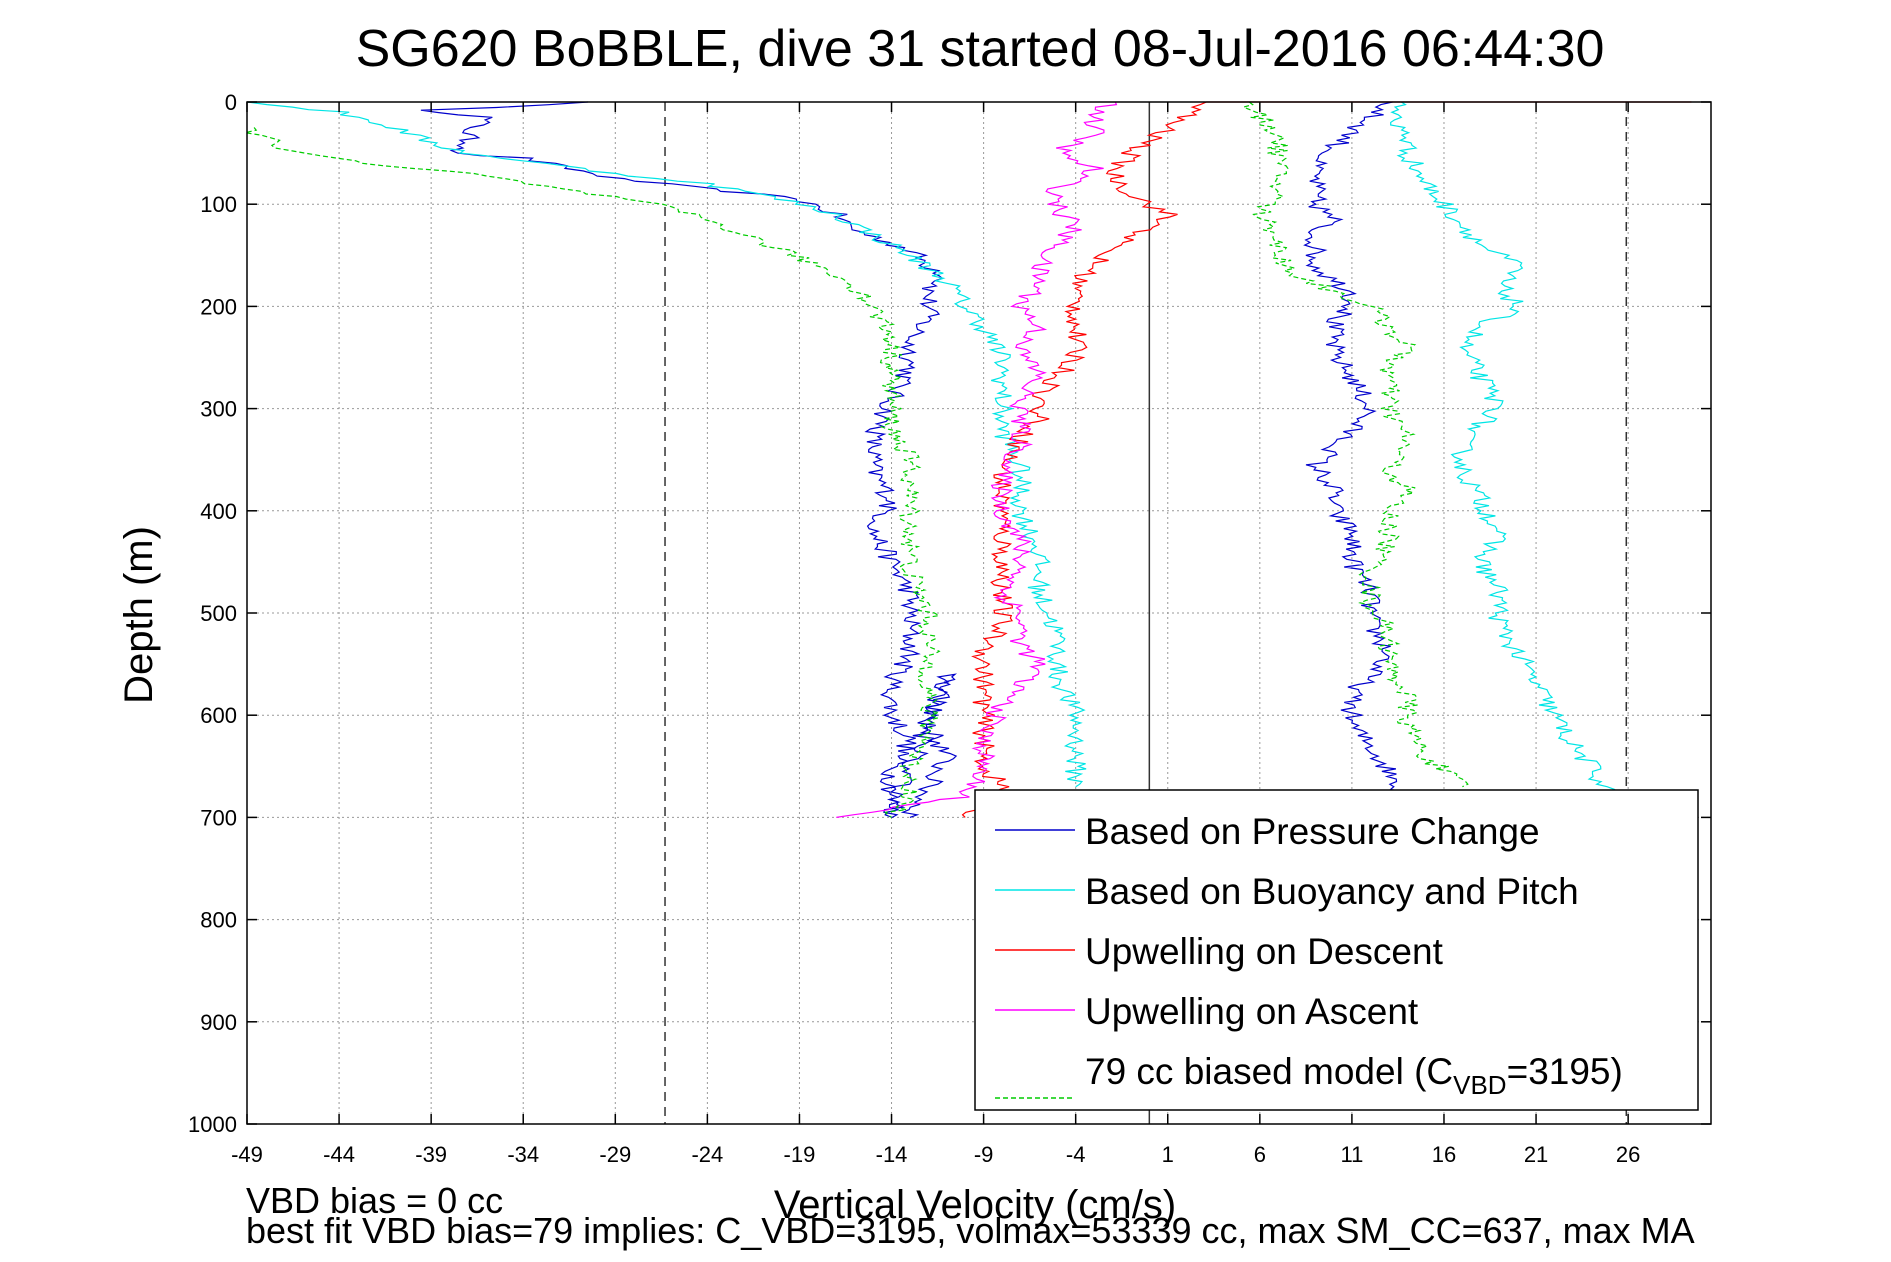 Image resolution: width=1891 pixels, height=1262 pixels. I want to click on y-tick-label: 400, so click(218, 511).